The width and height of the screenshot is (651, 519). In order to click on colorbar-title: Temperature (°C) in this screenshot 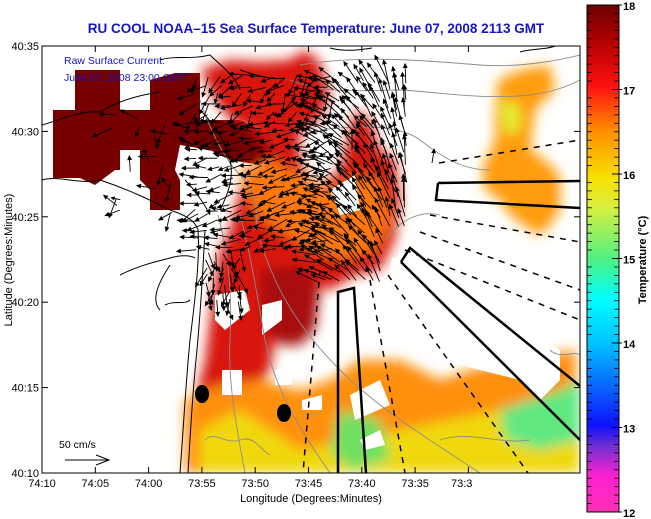, I will do `click(643, 259)`.